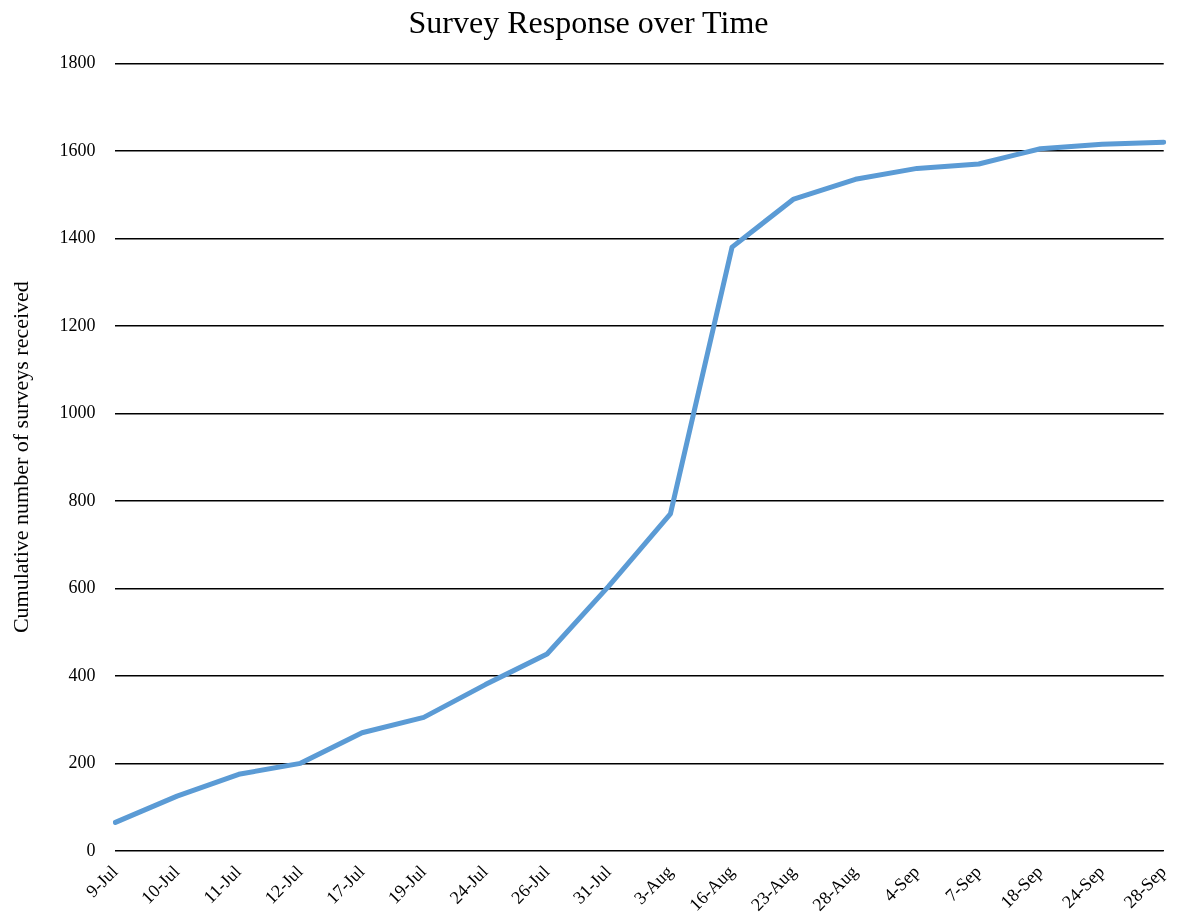 The image size is (1182, 919). Describe the element at coordinates (77, 149) in the screenshot. I see `y-tick-label: 1600` at that location.